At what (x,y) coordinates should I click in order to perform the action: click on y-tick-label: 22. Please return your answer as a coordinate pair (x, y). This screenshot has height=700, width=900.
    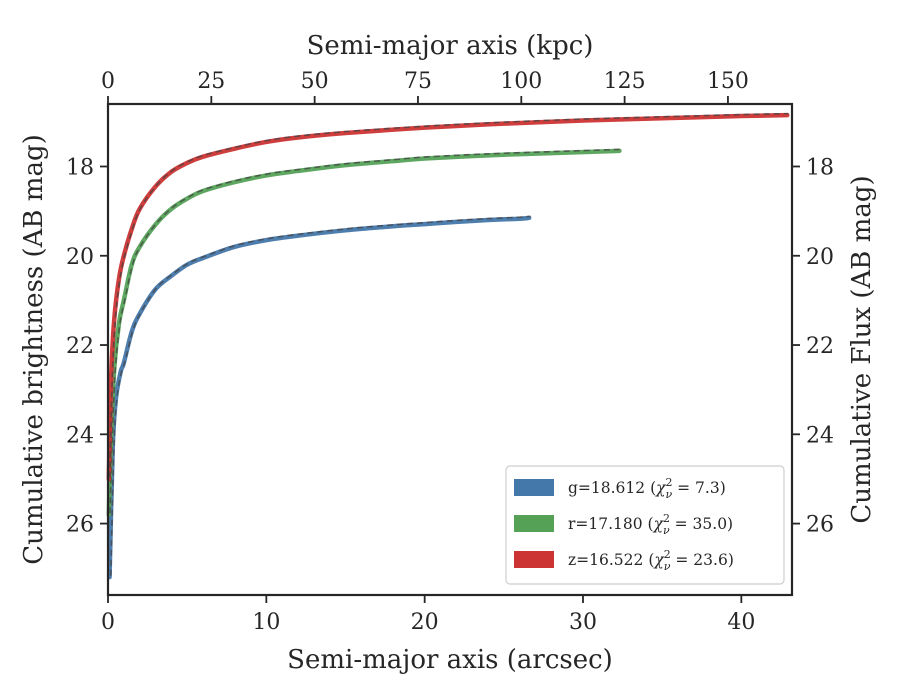
    Looking at the image, I should click on (80, 346).